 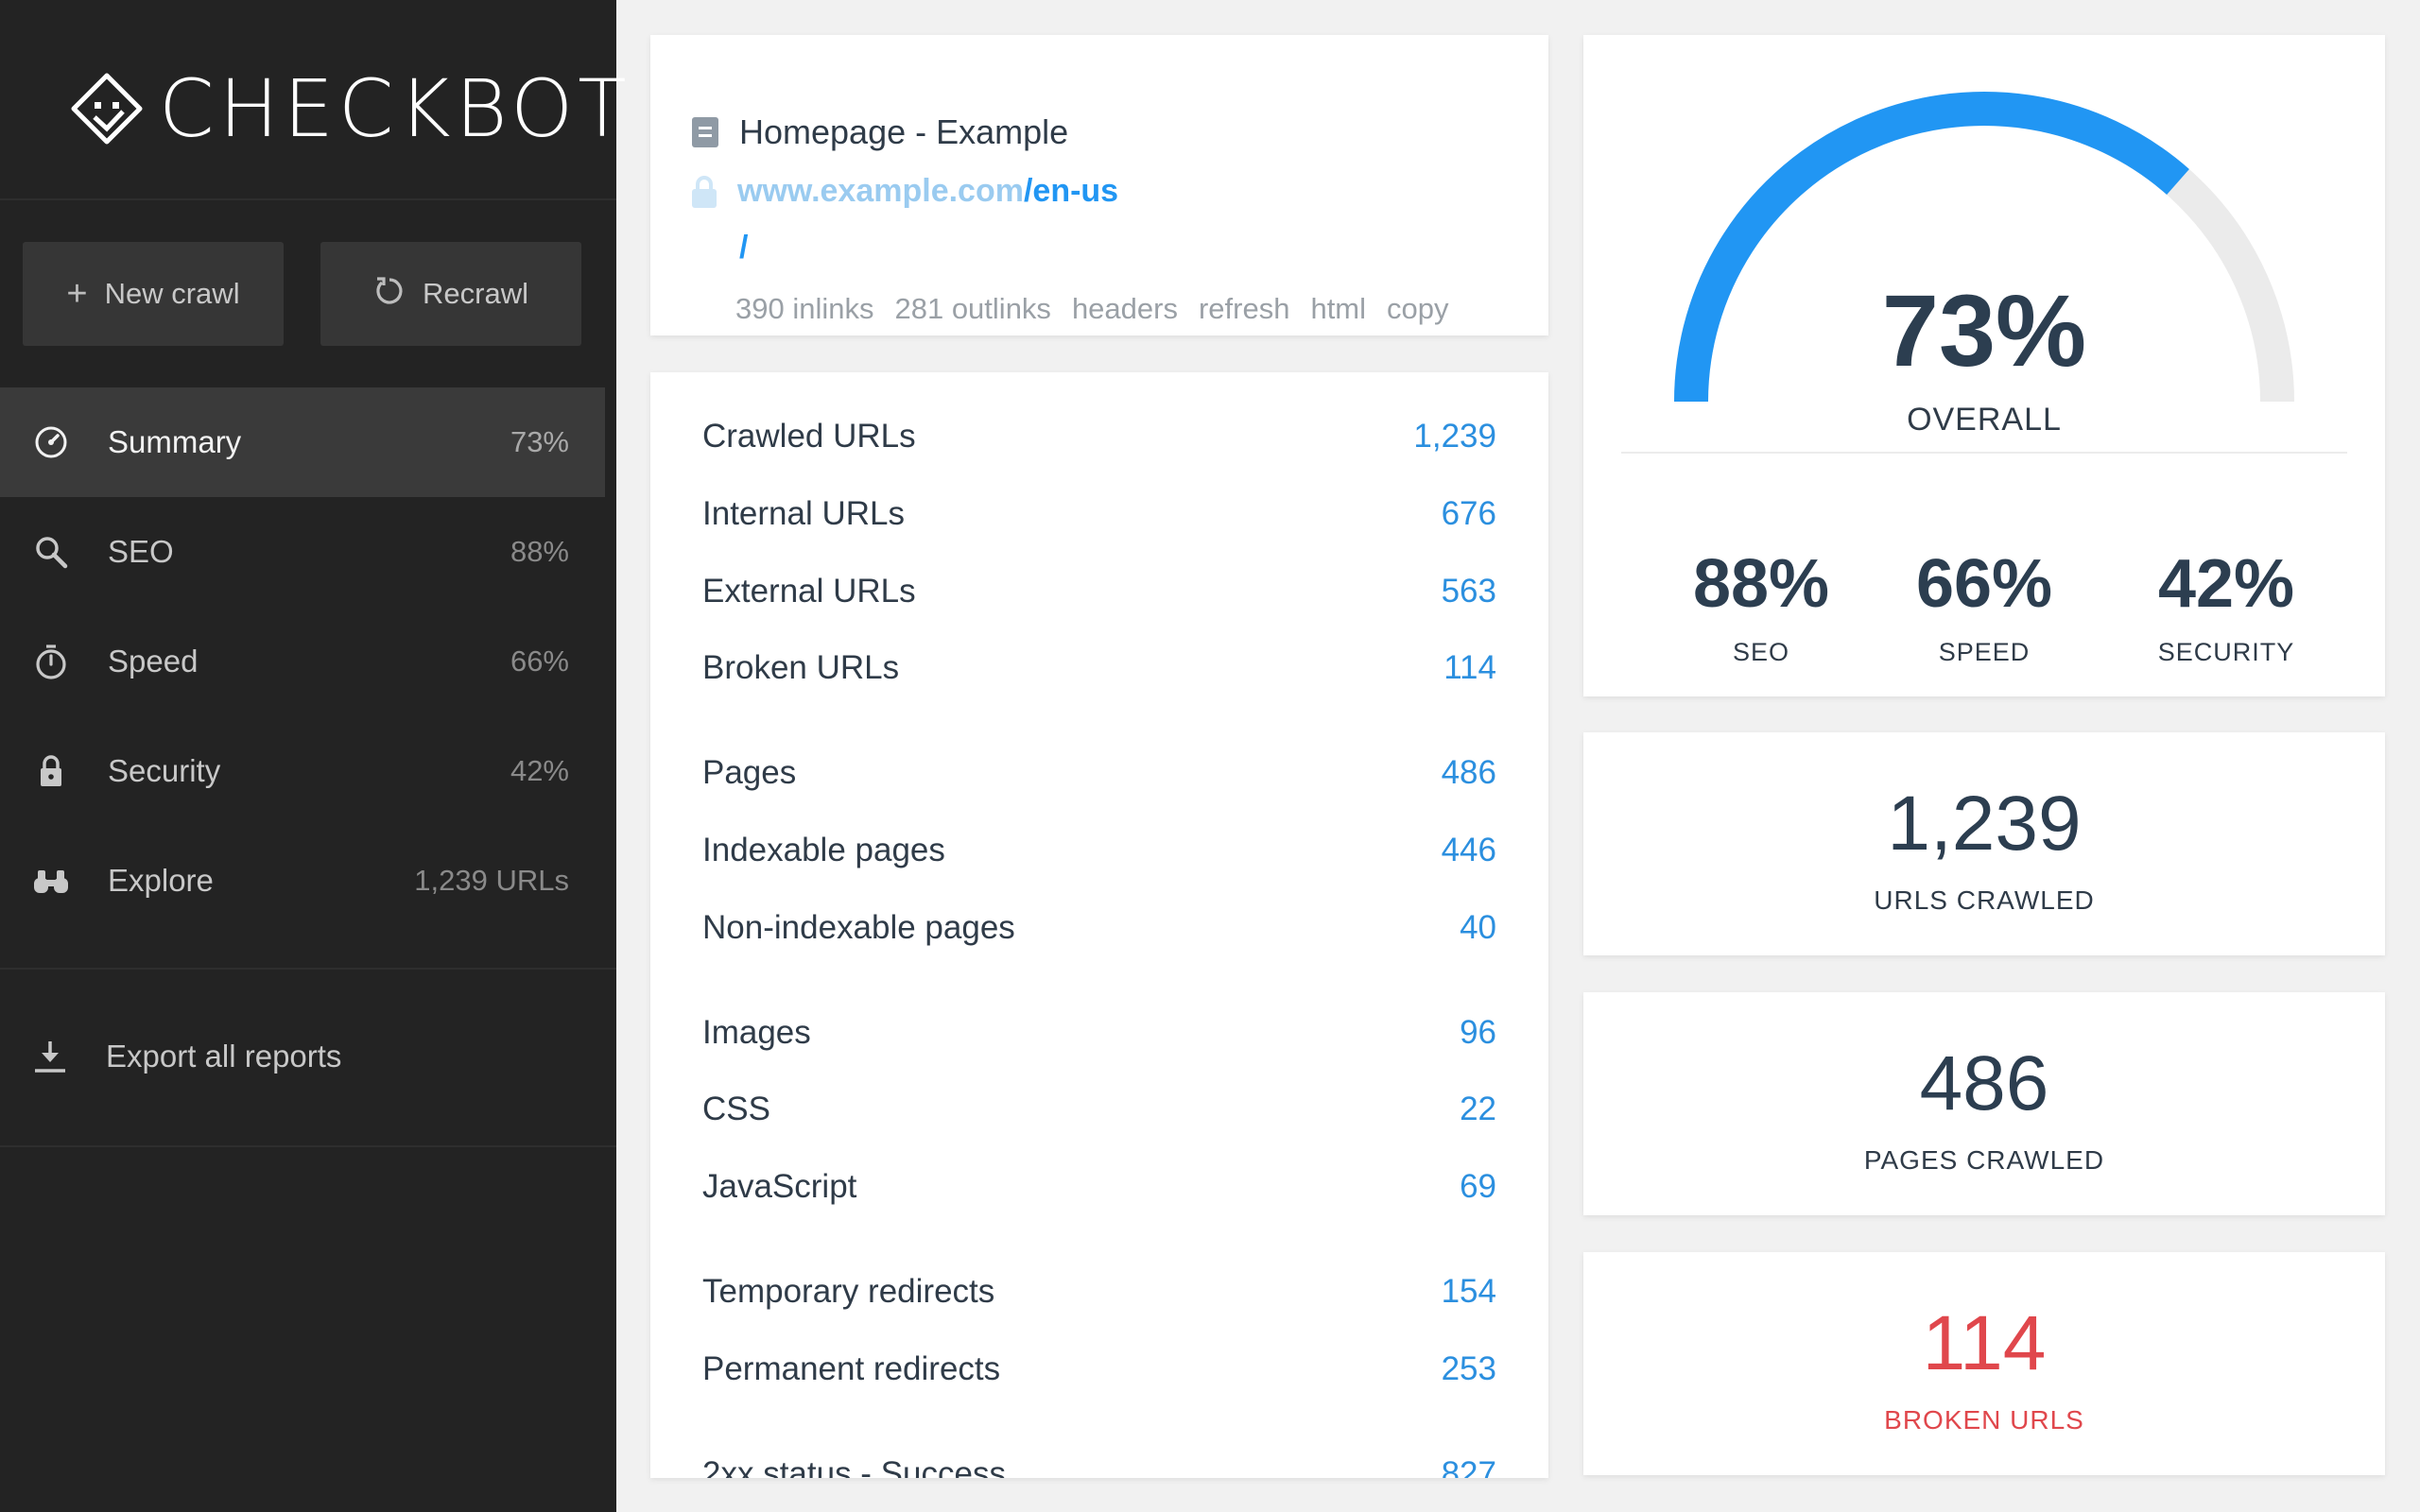 I want to click on stat-value: 96, so click(x=1478, y=1032).